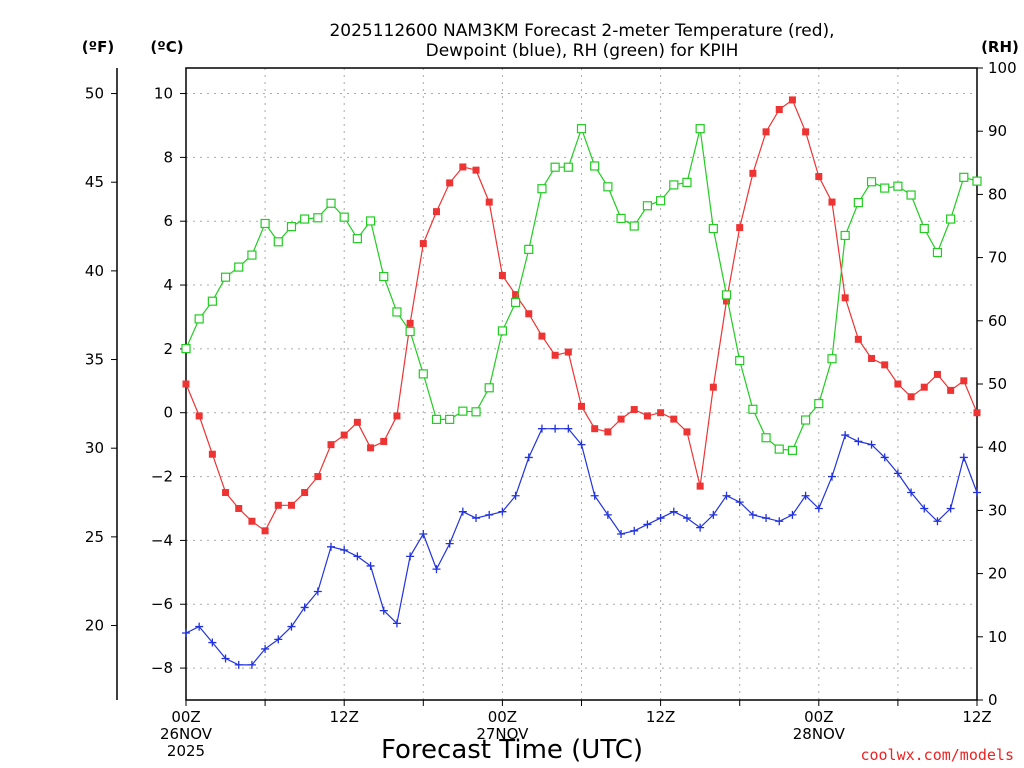  I want to click on x-tick-label: 26NOV, so click(186, 734).